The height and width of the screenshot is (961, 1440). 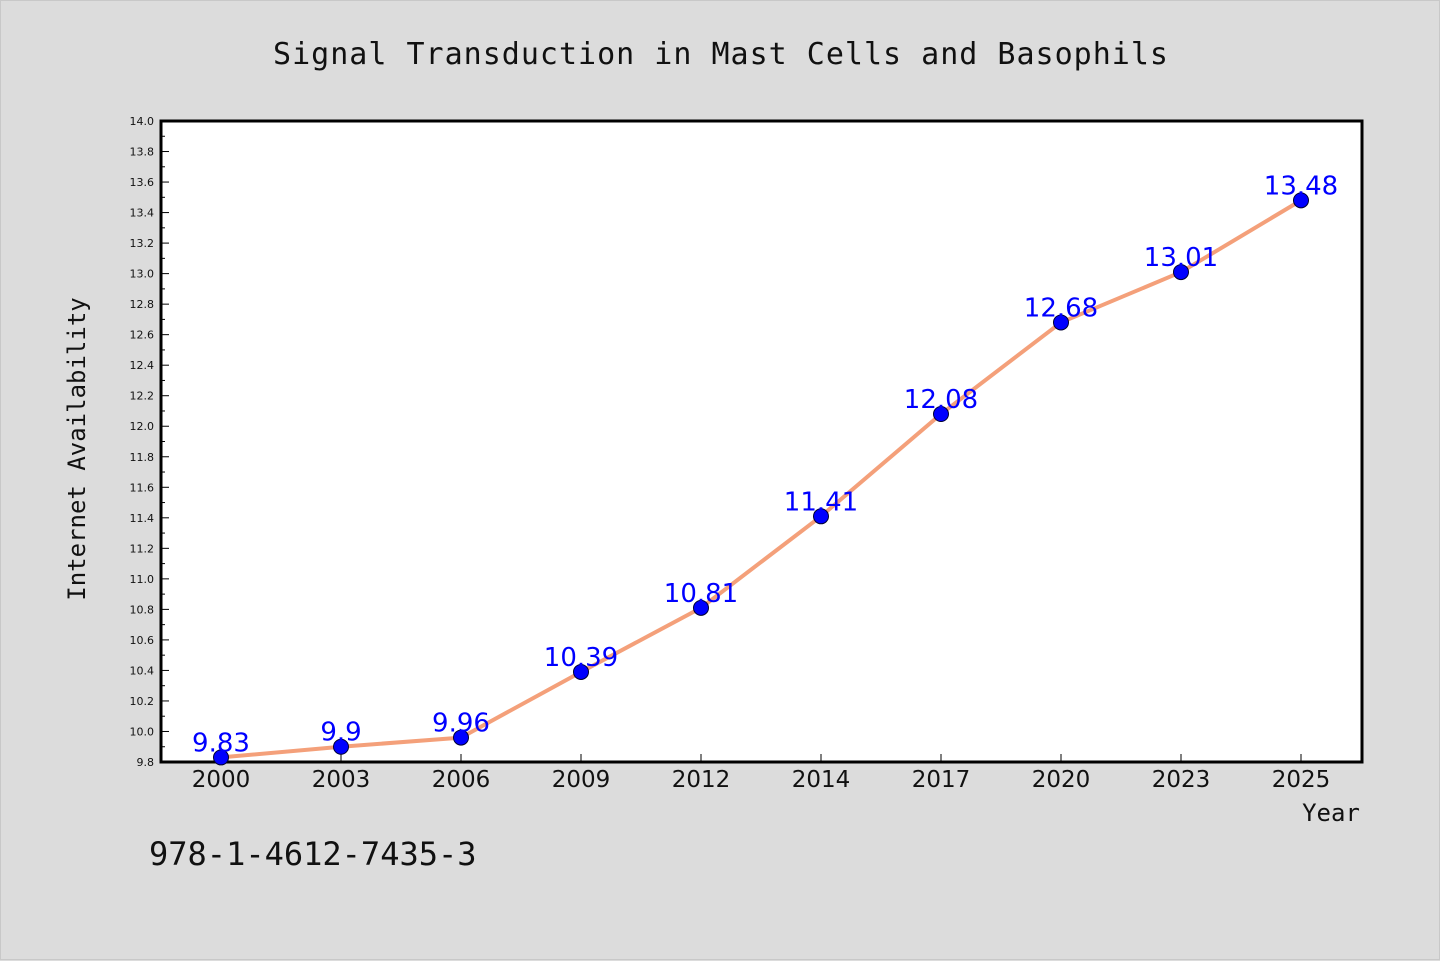 I want to click on y-axis-label: Internet Availability, so click(x=77, y=448).